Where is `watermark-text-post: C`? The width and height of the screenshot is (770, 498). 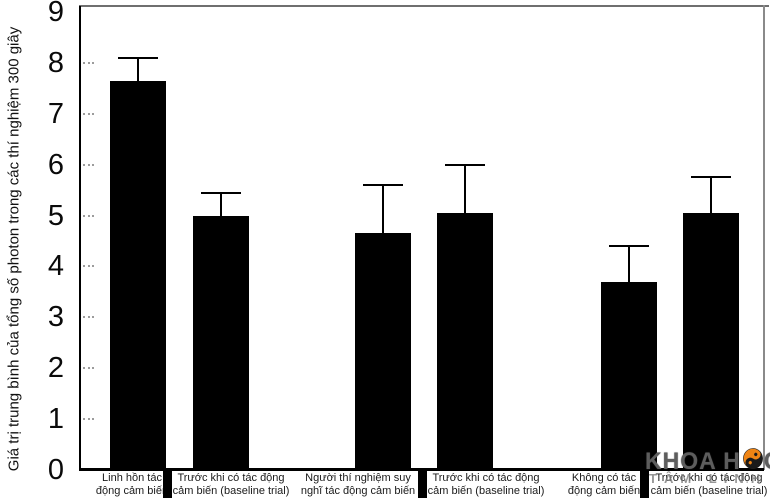 watermark-text-post: C is located at coordinates (767, 461).